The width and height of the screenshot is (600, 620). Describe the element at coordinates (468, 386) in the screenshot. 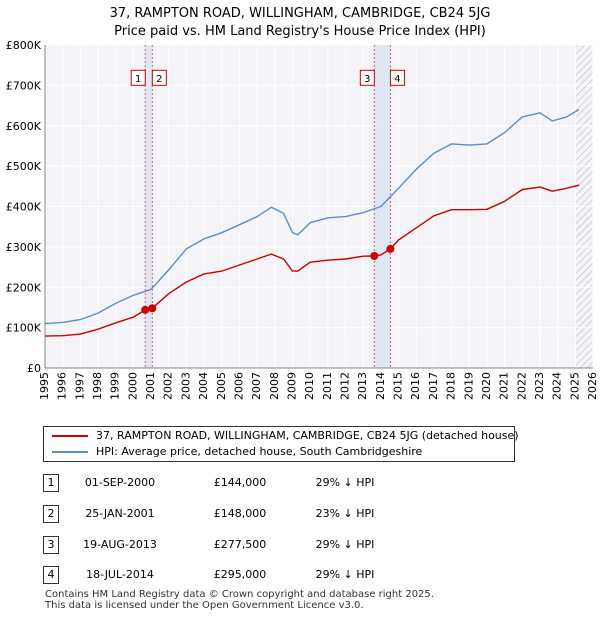

I see `x-tick-label: 2019` at that location.